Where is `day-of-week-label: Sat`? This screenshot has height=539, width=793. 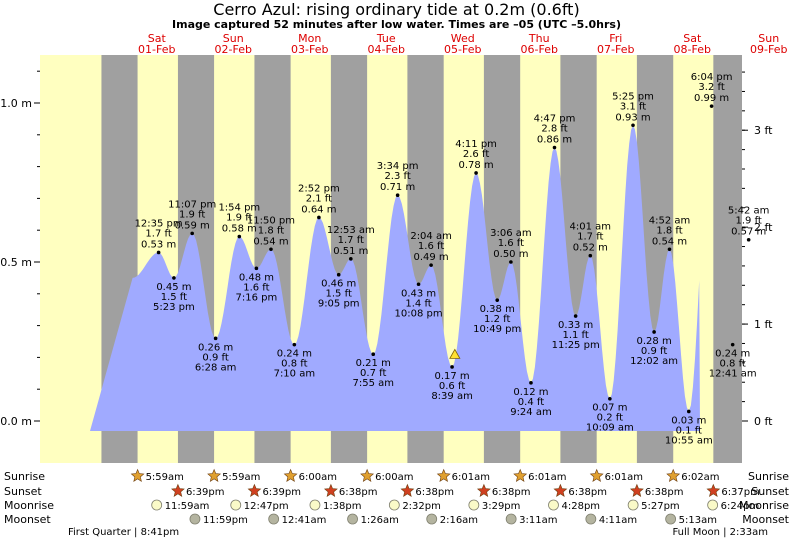
day-of-week-label: Sat is located at coordinates (692, 38).